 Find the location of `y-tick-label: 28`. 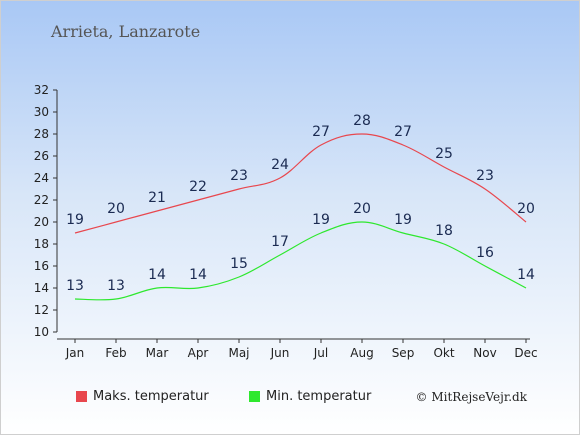

y-tick-label: 28 is located at coordinates (41, 134).